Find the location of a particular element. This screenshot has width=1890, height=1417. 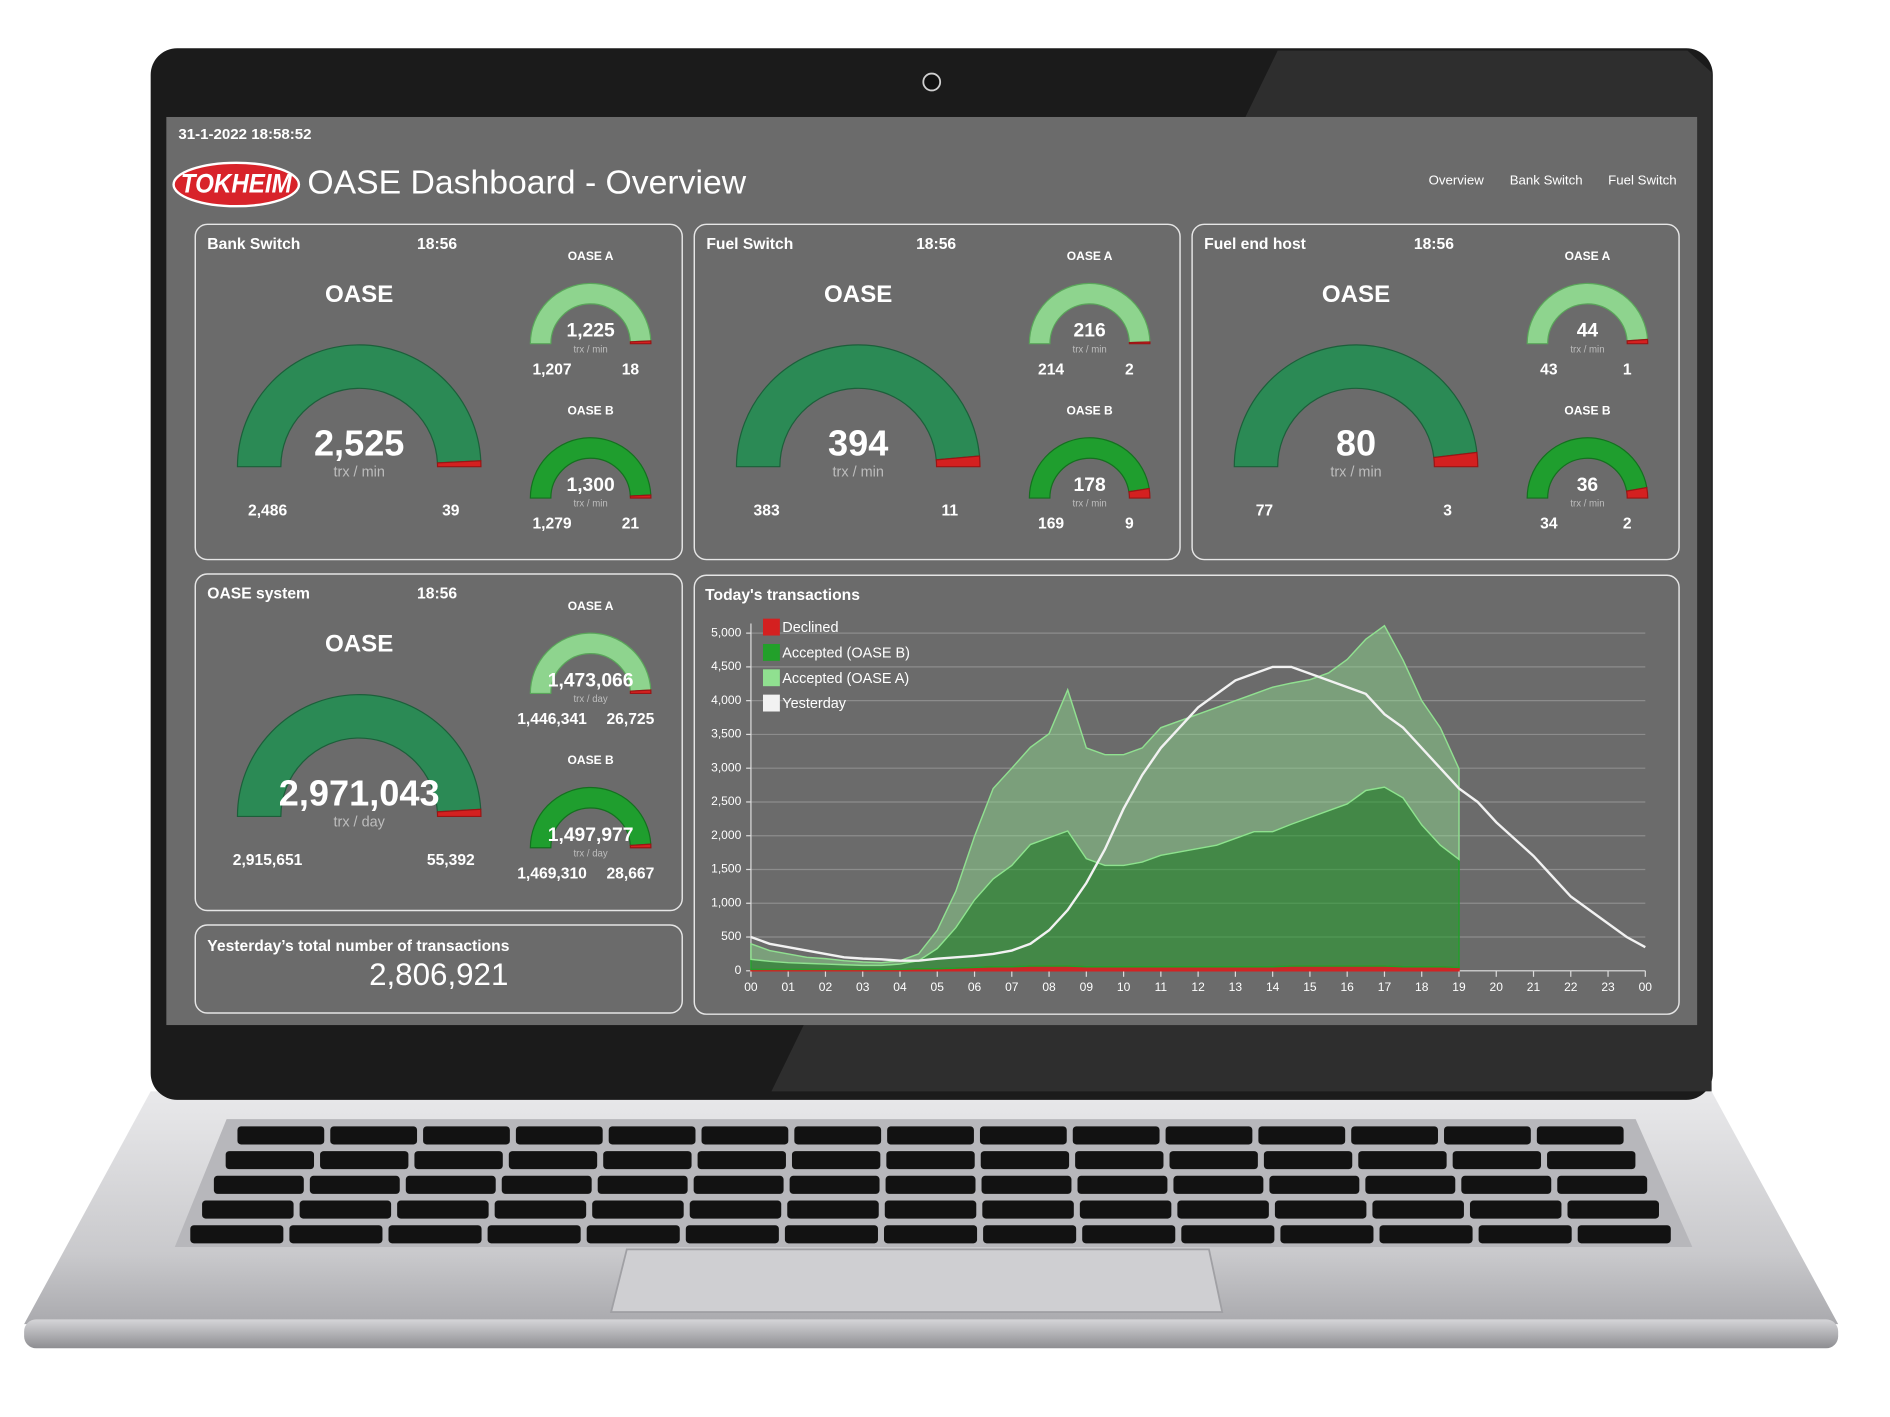

x-tick-label: 17 is located at coordinates (1385, 987).